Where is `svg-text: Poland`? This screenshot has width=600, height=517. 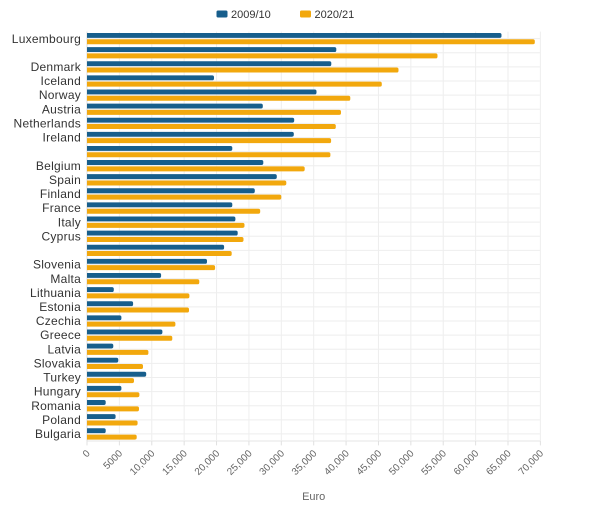
svg-text: Poland is located at coordinates (61, 420).